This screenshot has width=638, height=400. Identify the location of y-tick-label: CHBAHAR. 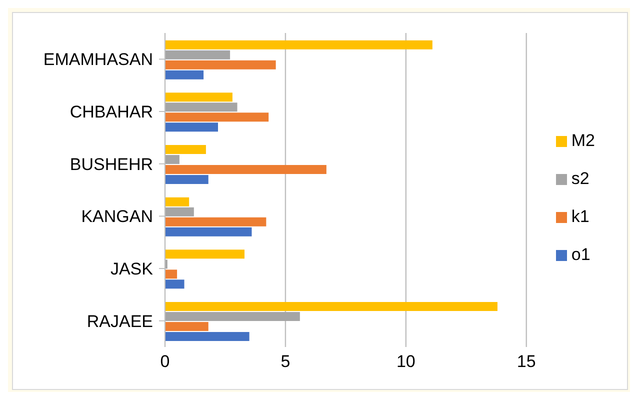
(111, 112).